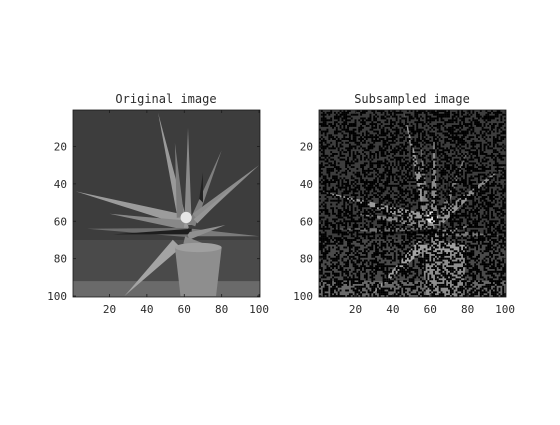 The image size is (560, 425). Describe the element at coordinates (412, 99) in the screenshot. I see `panel-title: Subsampled image` at that location.